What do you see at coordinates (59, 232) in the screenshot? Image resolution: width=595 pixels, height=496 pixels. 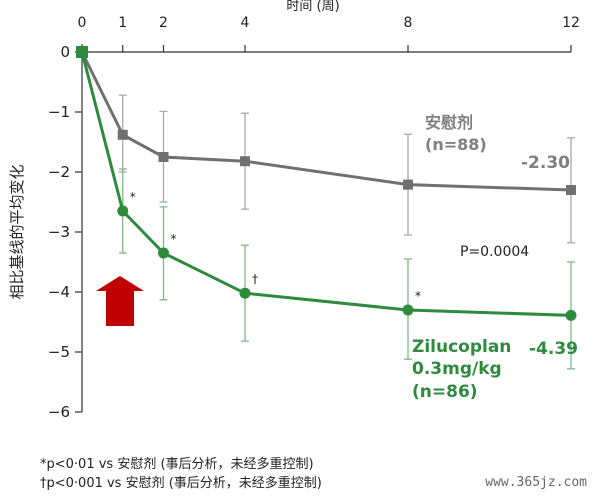 I see `y-tick-label: −3` at bounding box center [59, 232].